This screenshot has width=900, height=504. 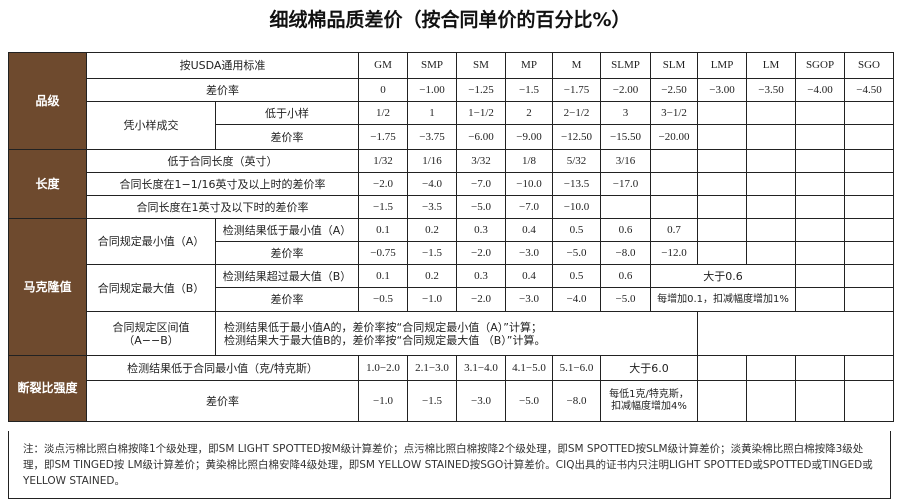 What do you see at coordinates (869, 65) in the screenshot?
I see `grade-header: SGO` at bounding box center [869, 65].